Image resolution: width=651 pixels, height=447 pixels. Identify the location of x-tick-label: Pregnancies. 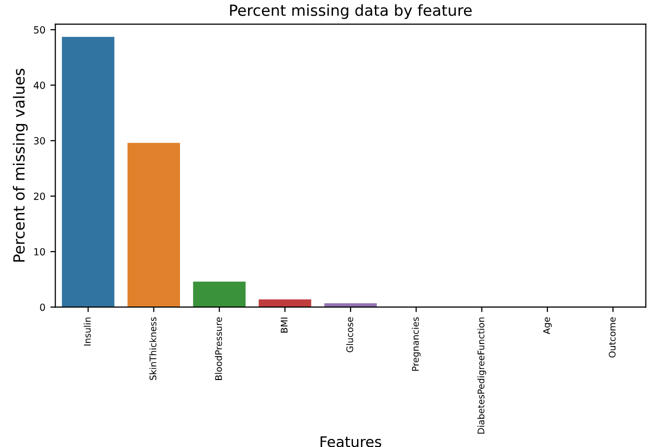
(416, 344).